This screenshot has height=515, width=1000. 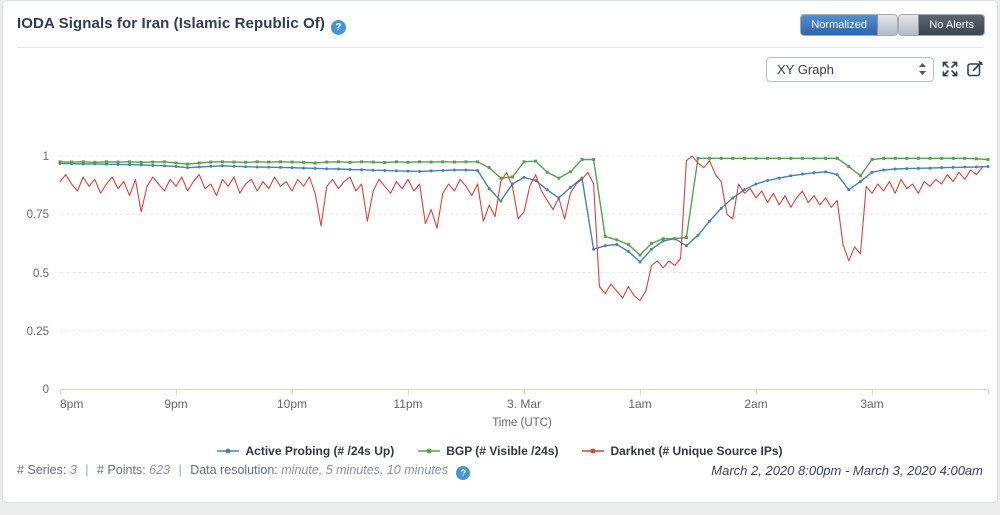 I want to click on x-axis-label: 8pm, so click(x=71, y=404).